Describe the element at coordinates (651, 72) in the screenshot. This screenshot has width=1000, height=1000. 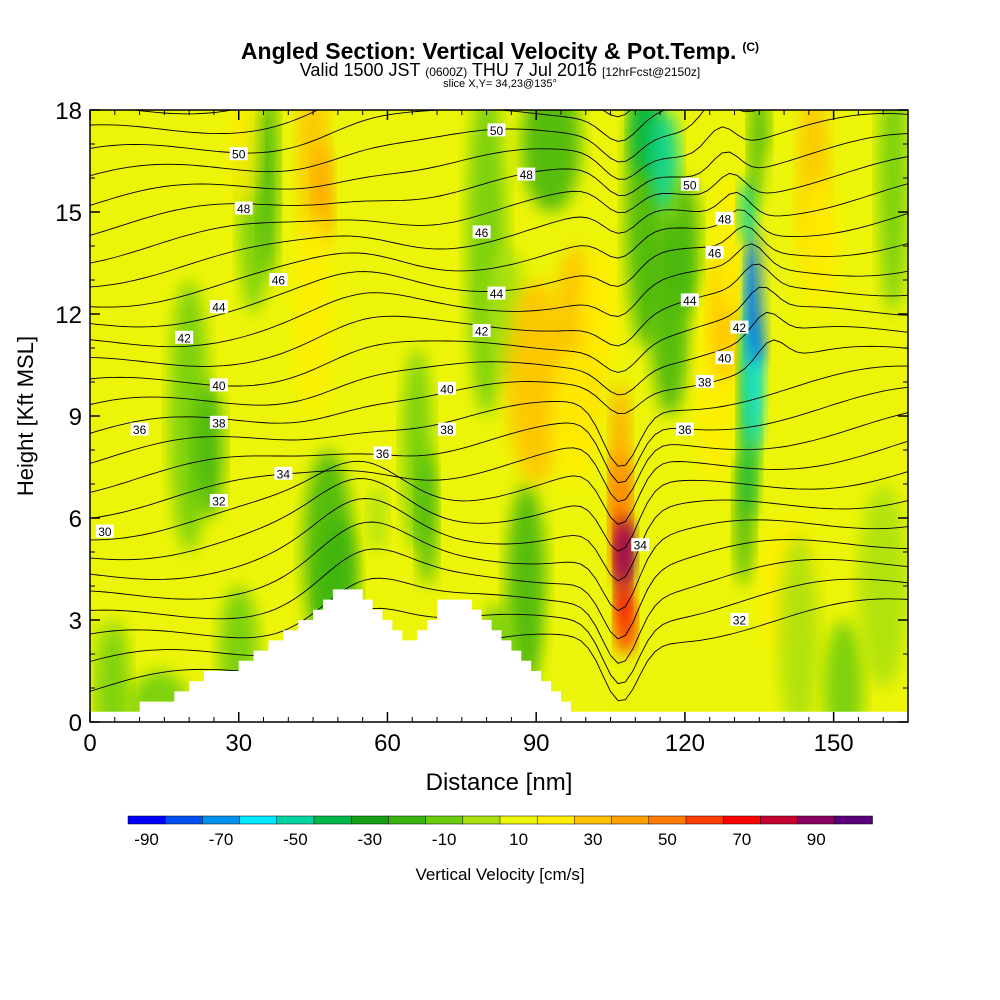
I see `forecast-info: [12hrFcst@2150z]` at that location.